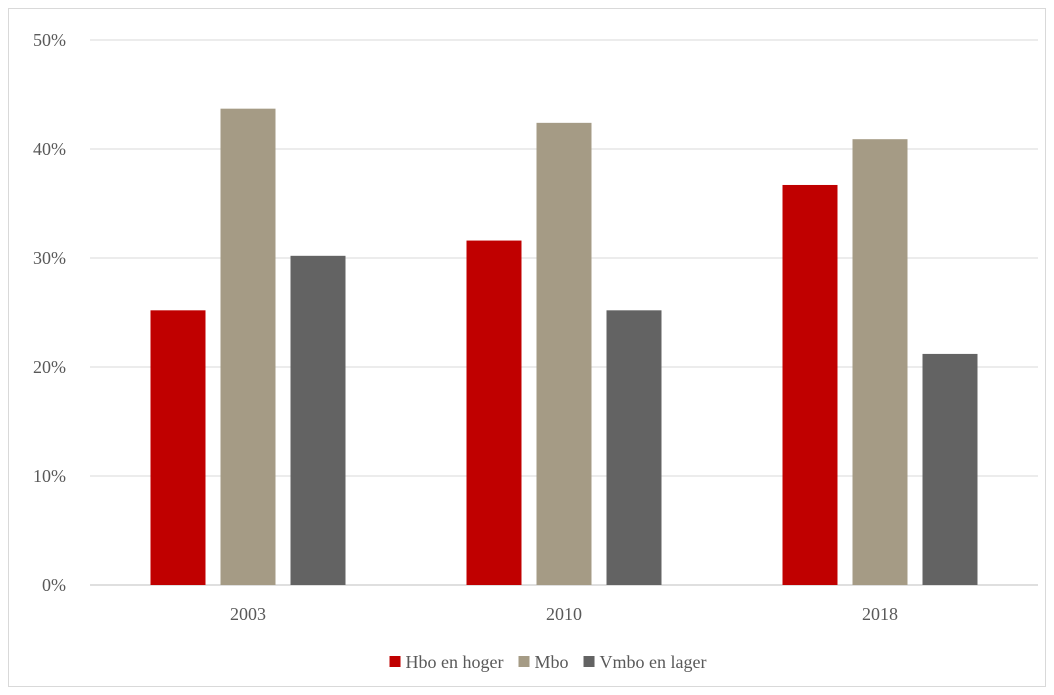  What do you see at coordinates (318, 420) in the screenshot?
I see `bar-vmbo-en-lager-2003` at bounding box center [318, 420].